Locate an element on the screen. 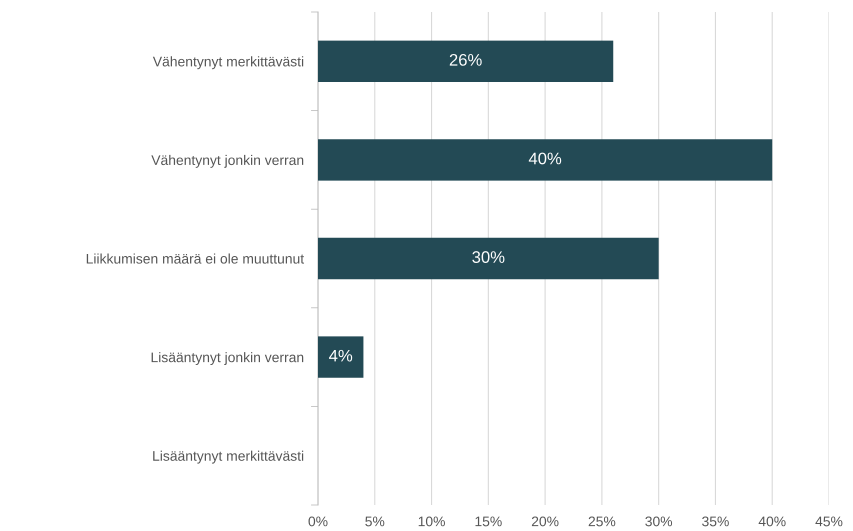 Image resolution: width=853 pixels, height=531 pixels. y-tick-label: Liikkumisen määrä ei ole muuttunut is located at coordinates (195, 258).